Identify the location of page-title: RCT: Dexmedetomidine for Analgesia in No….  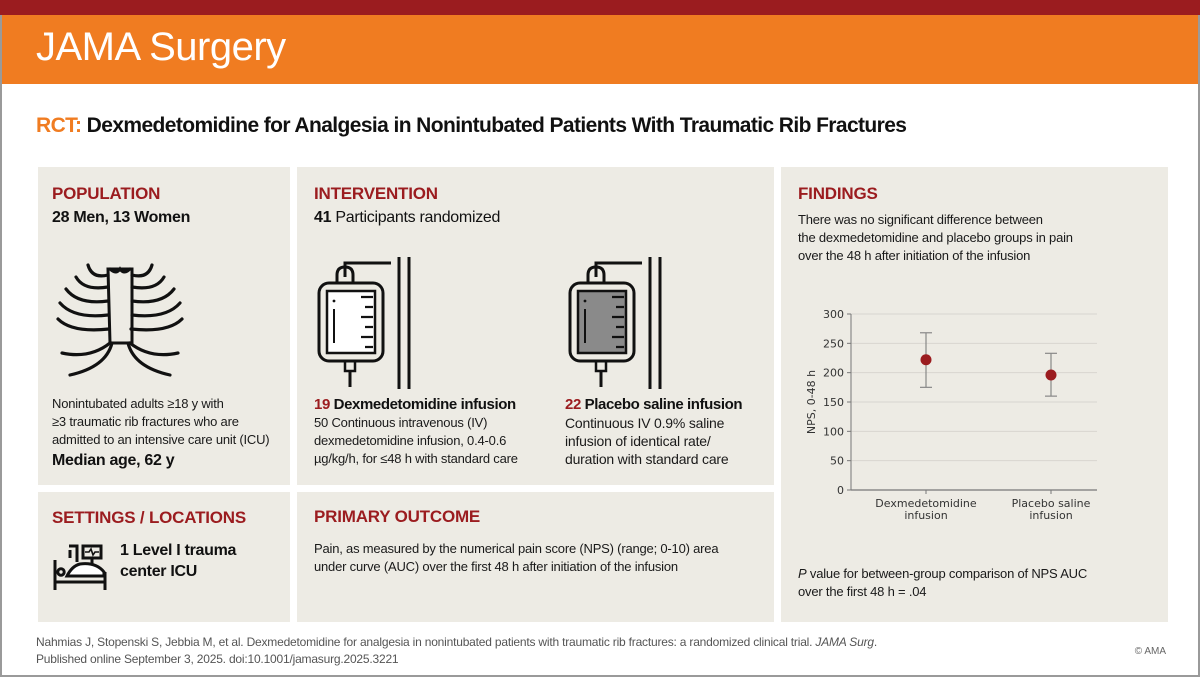
(471, 126).